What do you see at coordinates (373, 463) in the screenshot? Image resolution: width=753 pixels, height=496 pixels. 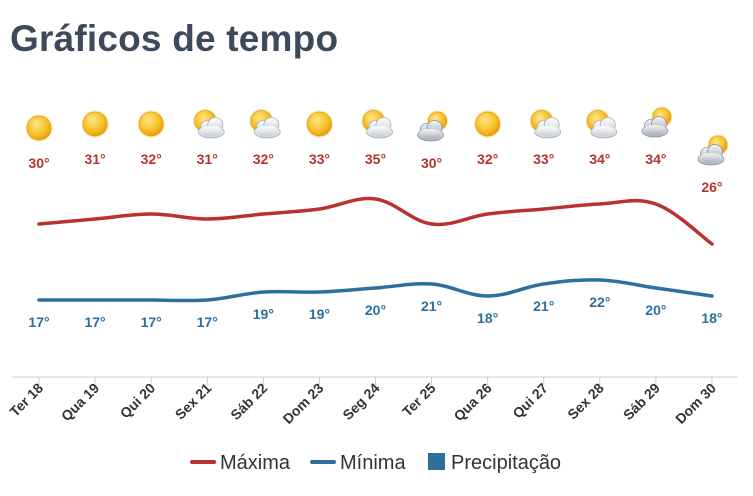 I see `legend-label: Mínima` at bounding box center [373, 463].